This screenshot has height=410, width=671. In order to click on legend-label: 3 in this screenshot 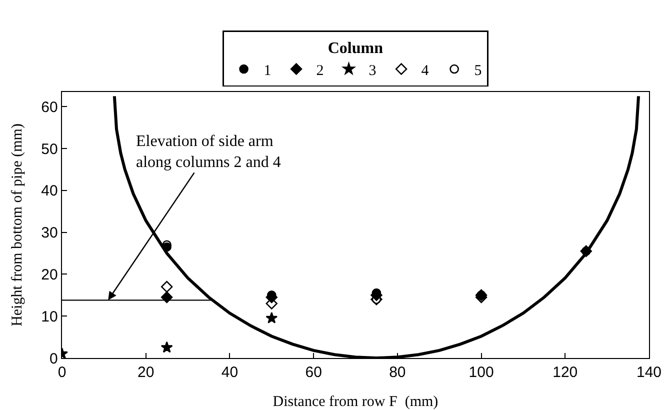, I will do `click(372, 70)`.